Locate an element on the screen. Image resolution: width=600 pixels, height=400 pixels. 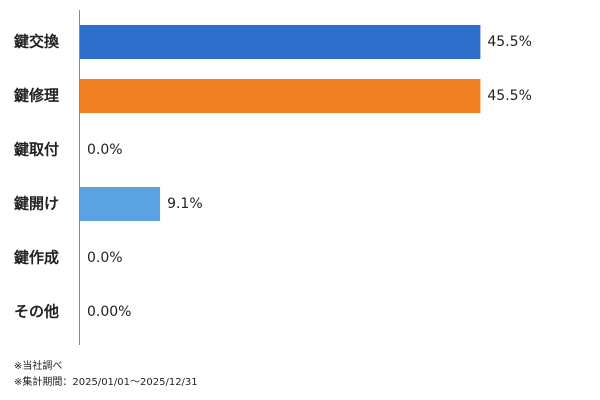
category-label: 鍵作成 is located at coordinates (36, 258).